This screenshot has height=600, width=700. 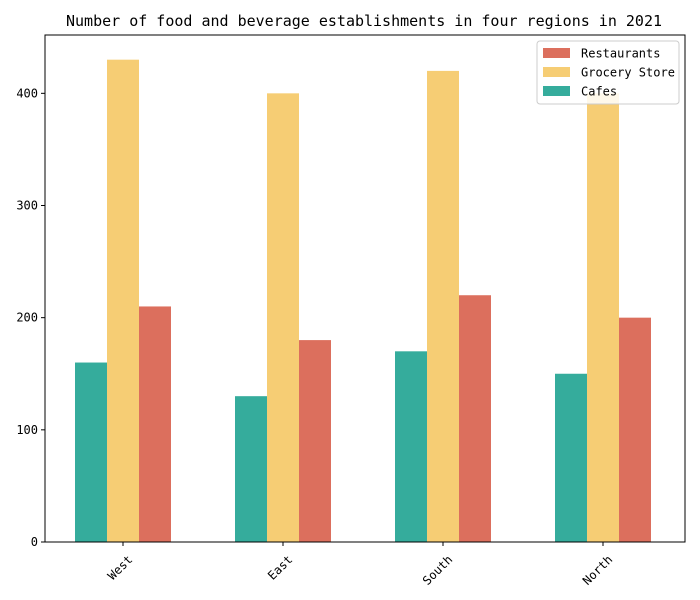 I want to click on y-tick-label-400: 400, so click(x=27, y=93).